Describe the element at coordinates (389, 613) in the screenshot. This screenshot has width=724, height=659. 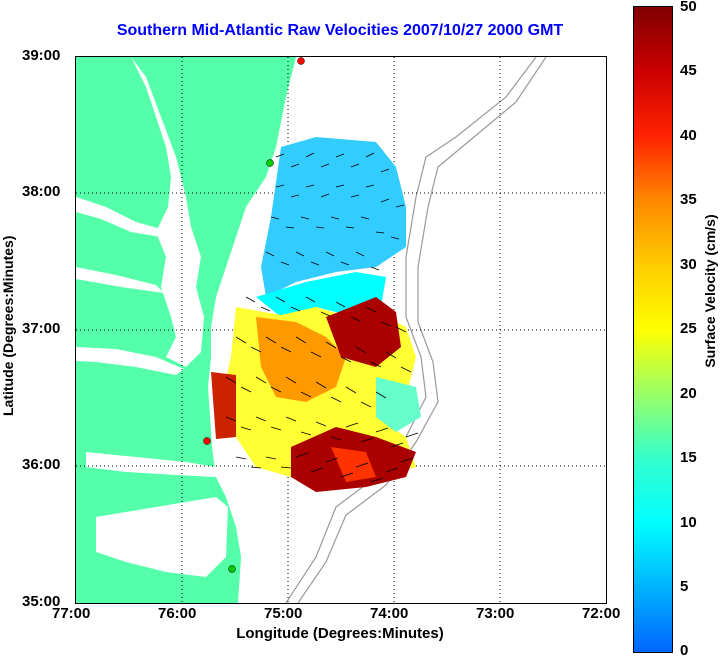
I see `x-tick-label: 74:00` at that location.